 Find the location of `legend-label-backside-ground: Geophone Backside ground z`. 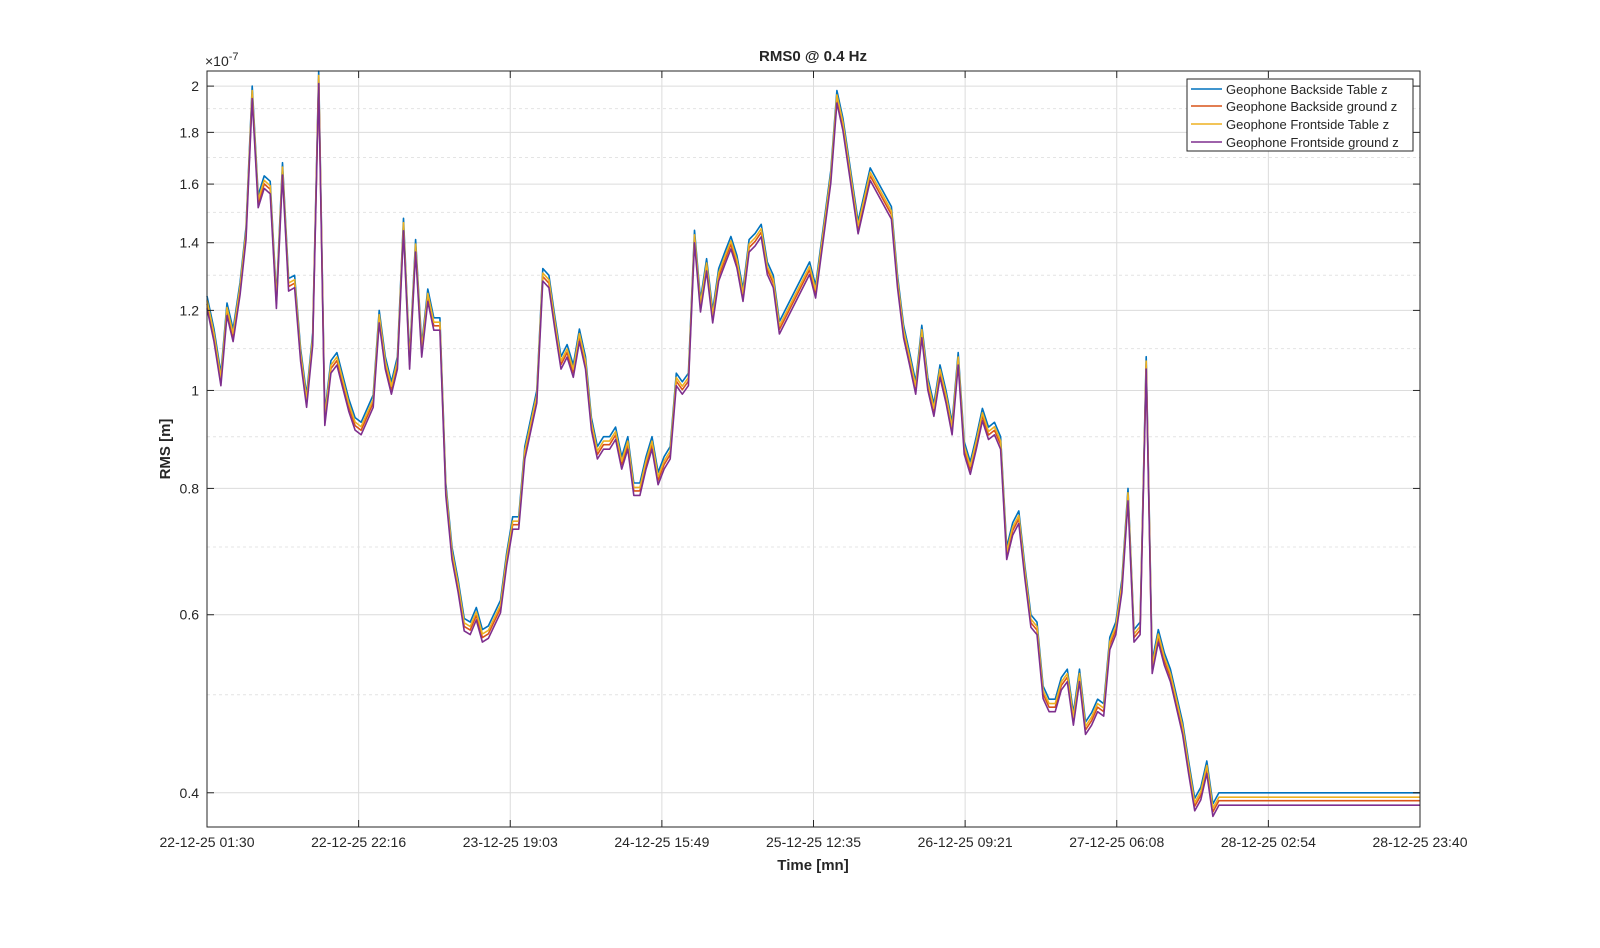

legend-label-backside-ground: Geophone Backside ground z is located at coordinates (1311, 106).